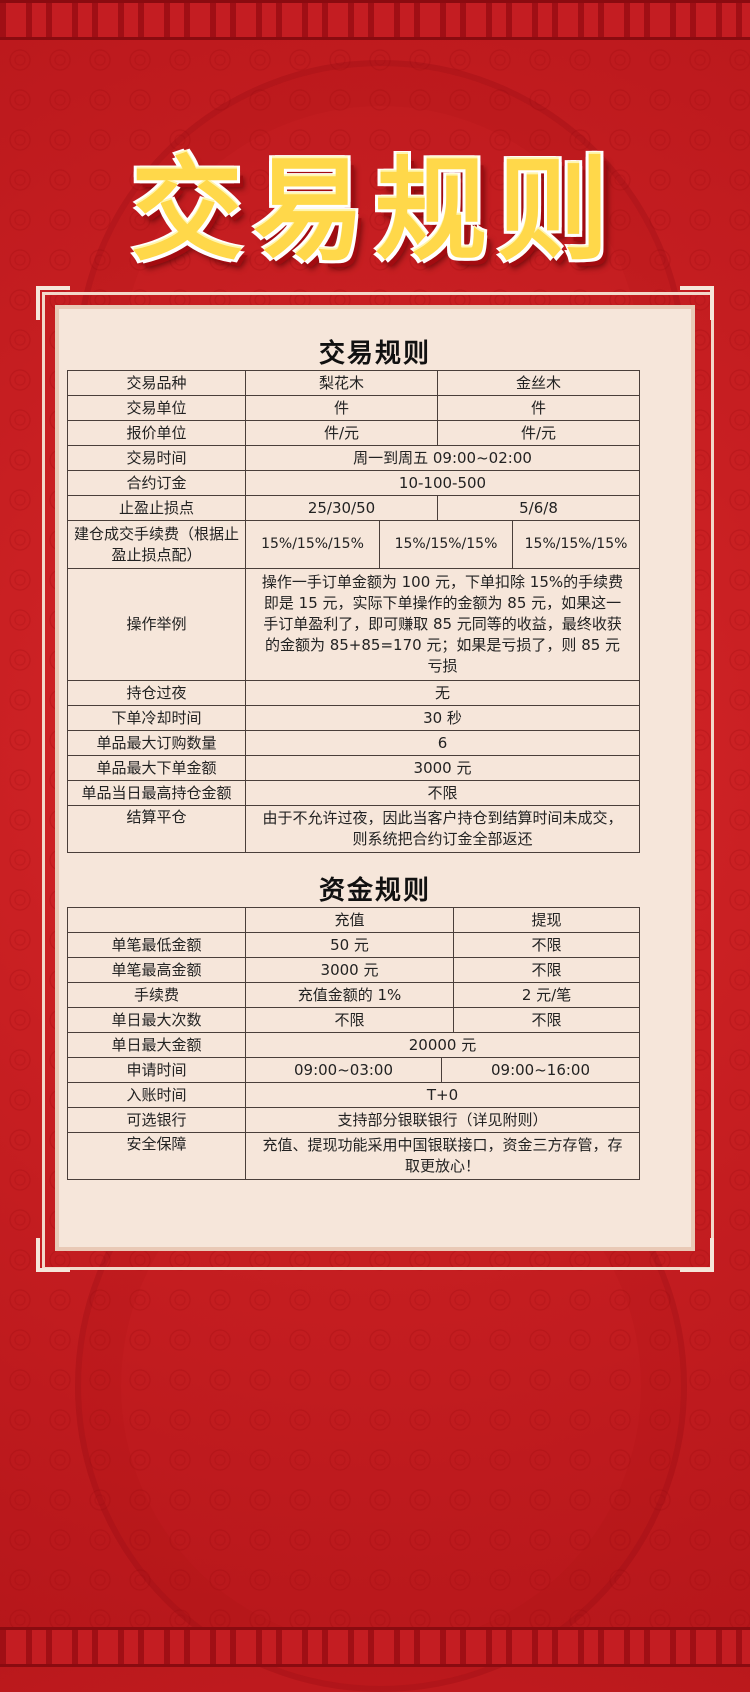  Describe the element at coordinates (540, 1070) in the screenshot. I see `cell-value: 09:00~16:00` at that location.